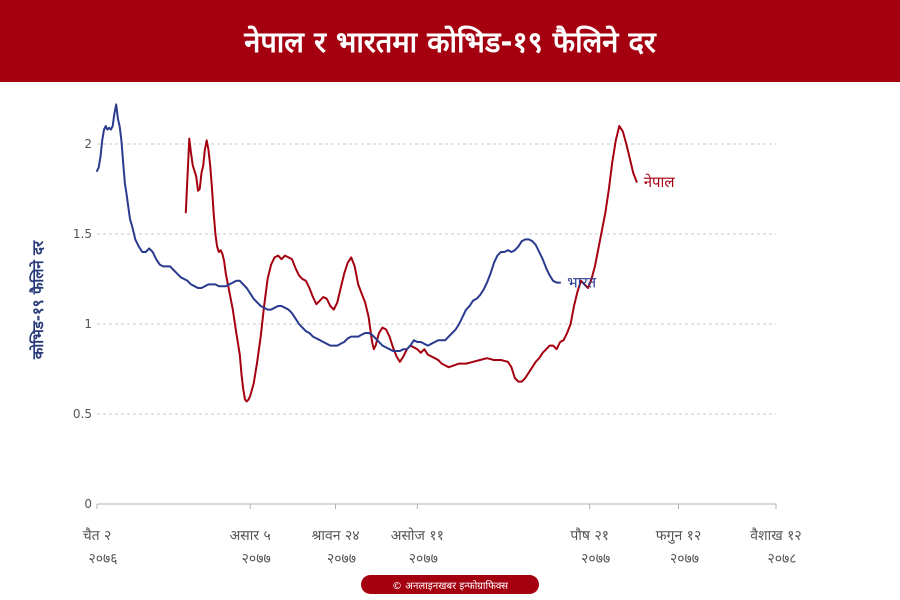 The height and width of the screenshot is (600, 900). I want to click on x-tick-label: चैत २ २०७६, so click(100, 547).